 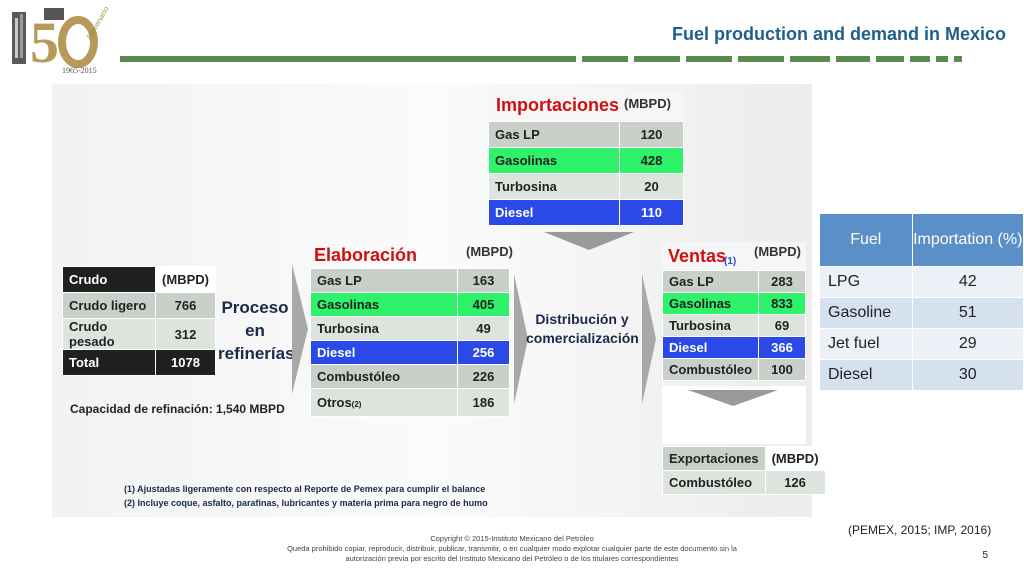 What do you see at coordinates (866, 240) in the screenshot?
I see `header-fuel: Fuel` at bounding box center [866, 240].